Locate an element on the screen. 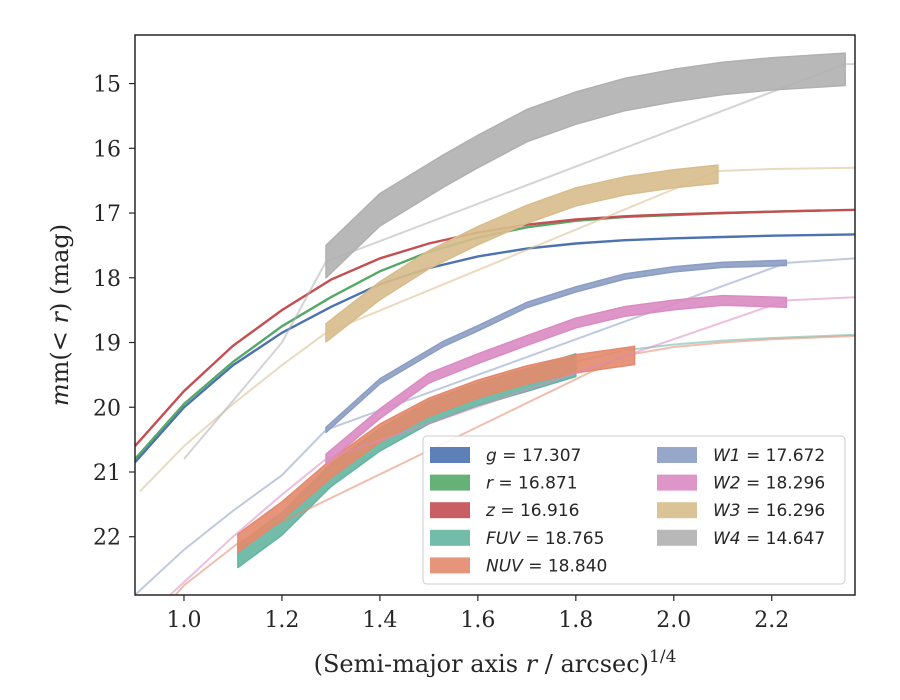 The height and width of the screenshot is (700, 900). legend-label-z: z = 16.916 is located at coordinates (532, 511).